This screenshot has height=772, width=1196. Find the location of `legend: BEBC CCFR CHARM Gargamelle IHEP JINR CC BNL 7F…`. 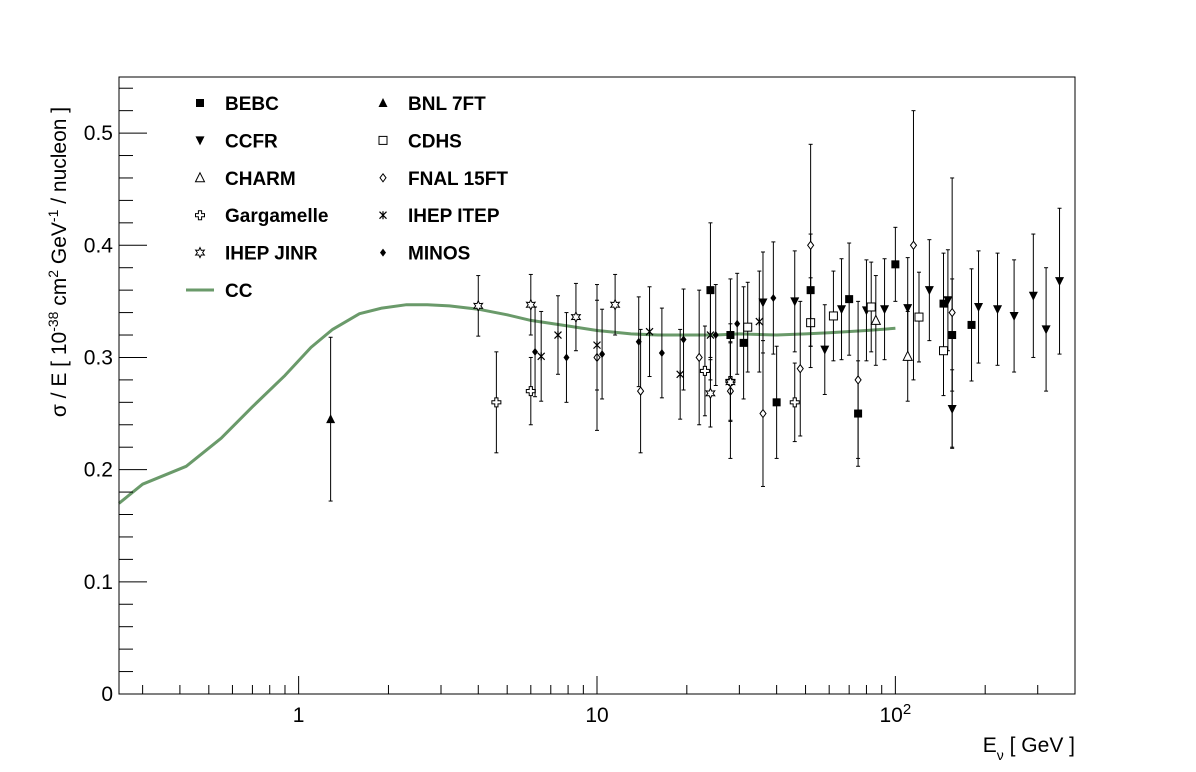

legend: BEBC CCFR CHARM Gargamelle IHEP JINR CC BNL 7F… is located at coordinates (347, 198).